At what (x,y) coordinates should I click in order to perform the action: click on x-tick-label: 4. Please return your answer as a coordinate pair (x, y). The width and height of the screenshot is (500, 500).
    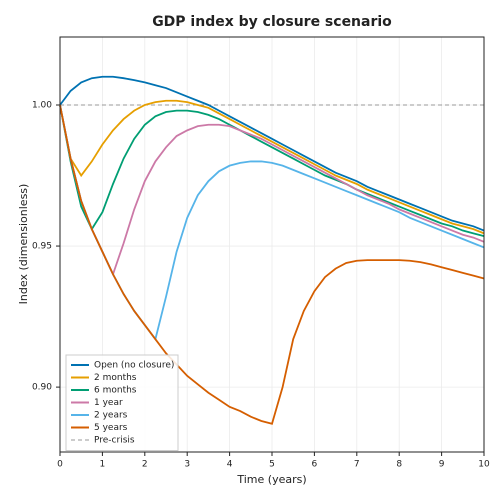
    Looking at the image, I should click on (230, 465).